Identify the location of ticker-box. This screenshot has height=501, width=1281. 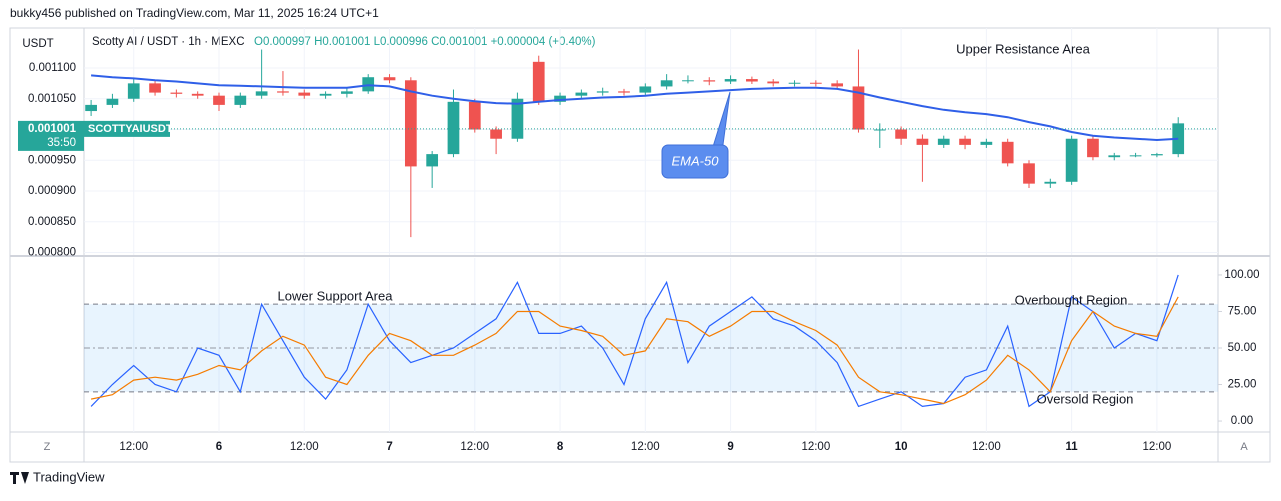
(127, 128).